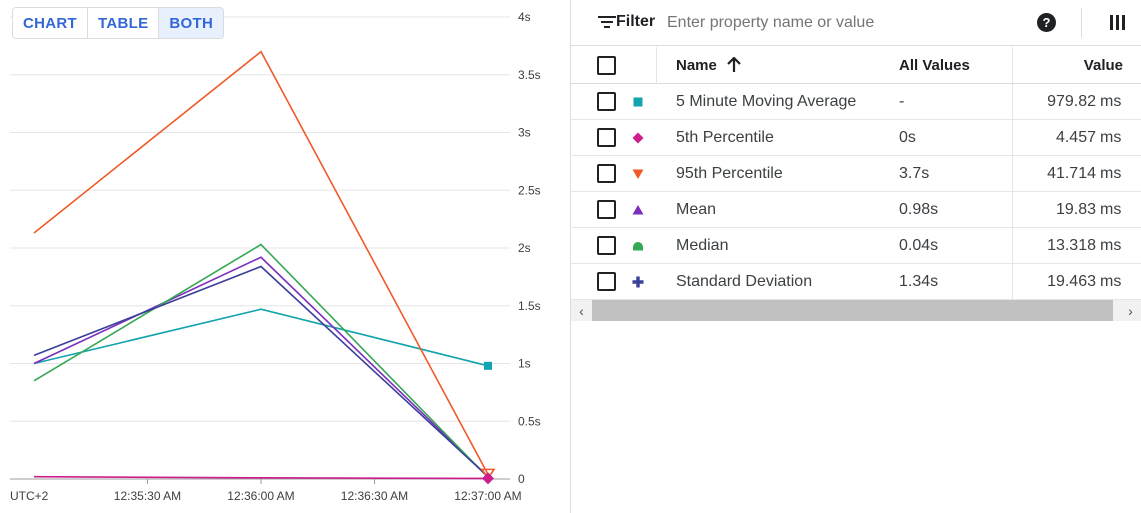 The width and height of the screenshot is (1141, 513). What do you see at coordinates (147, 496) in the screenshot?
I see `x-tick-label: 12:35:30 AM` at bounding box center [147, 496].